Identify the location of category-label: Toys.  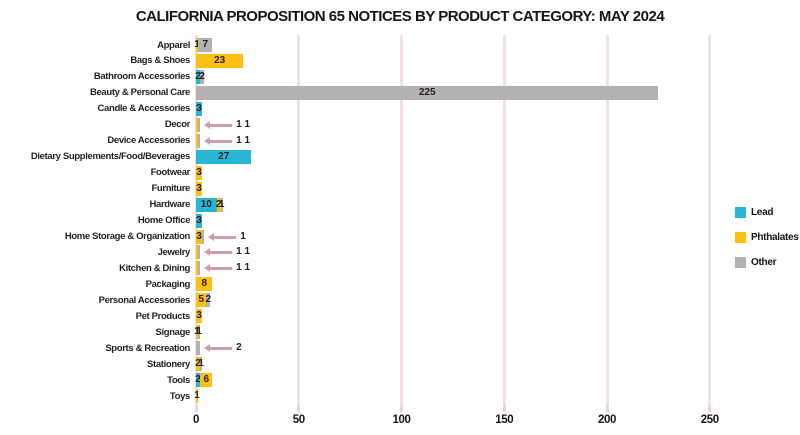
(179, 396).